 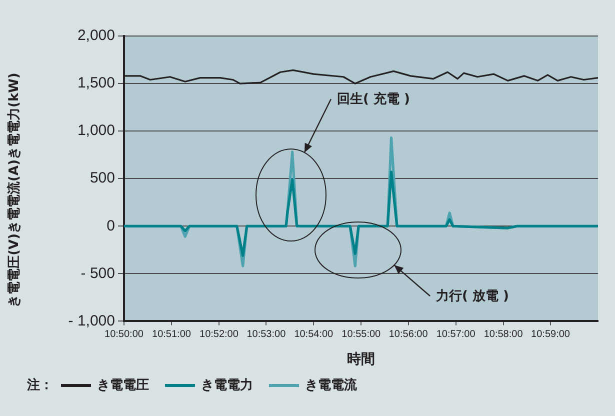 I want to click on y-tick-label: 500, so click(x=102, y=178).